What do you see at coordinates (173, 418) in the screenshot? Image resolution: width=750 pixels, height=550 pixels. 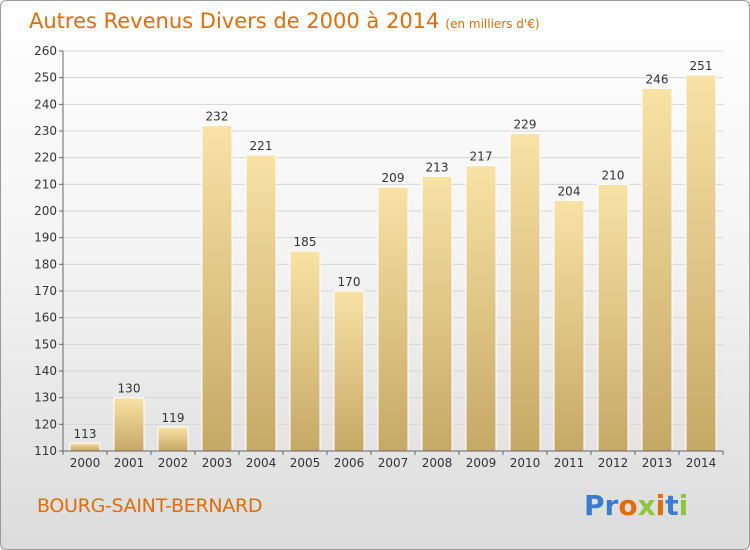 I see `data-label: 119` at bounding box center [173, 418].